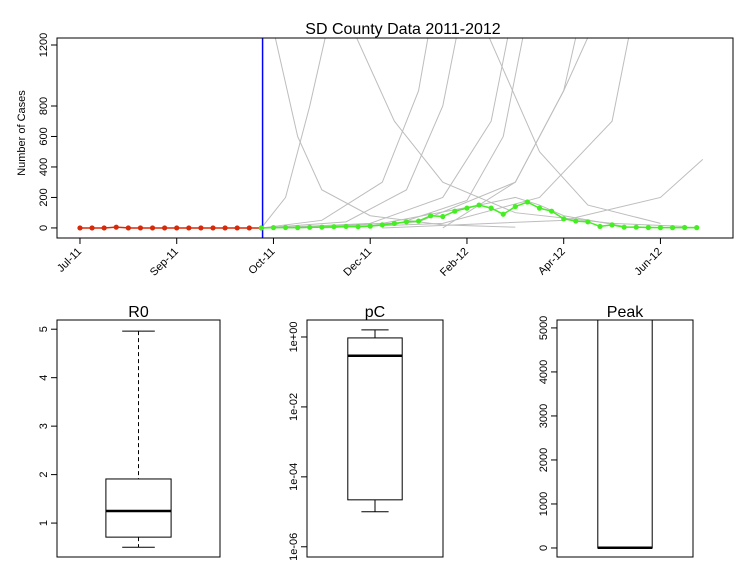  Describe the element at coordinates (294, 407) in the screenshot. I see `y-tick-label: 1e-02` at that location.